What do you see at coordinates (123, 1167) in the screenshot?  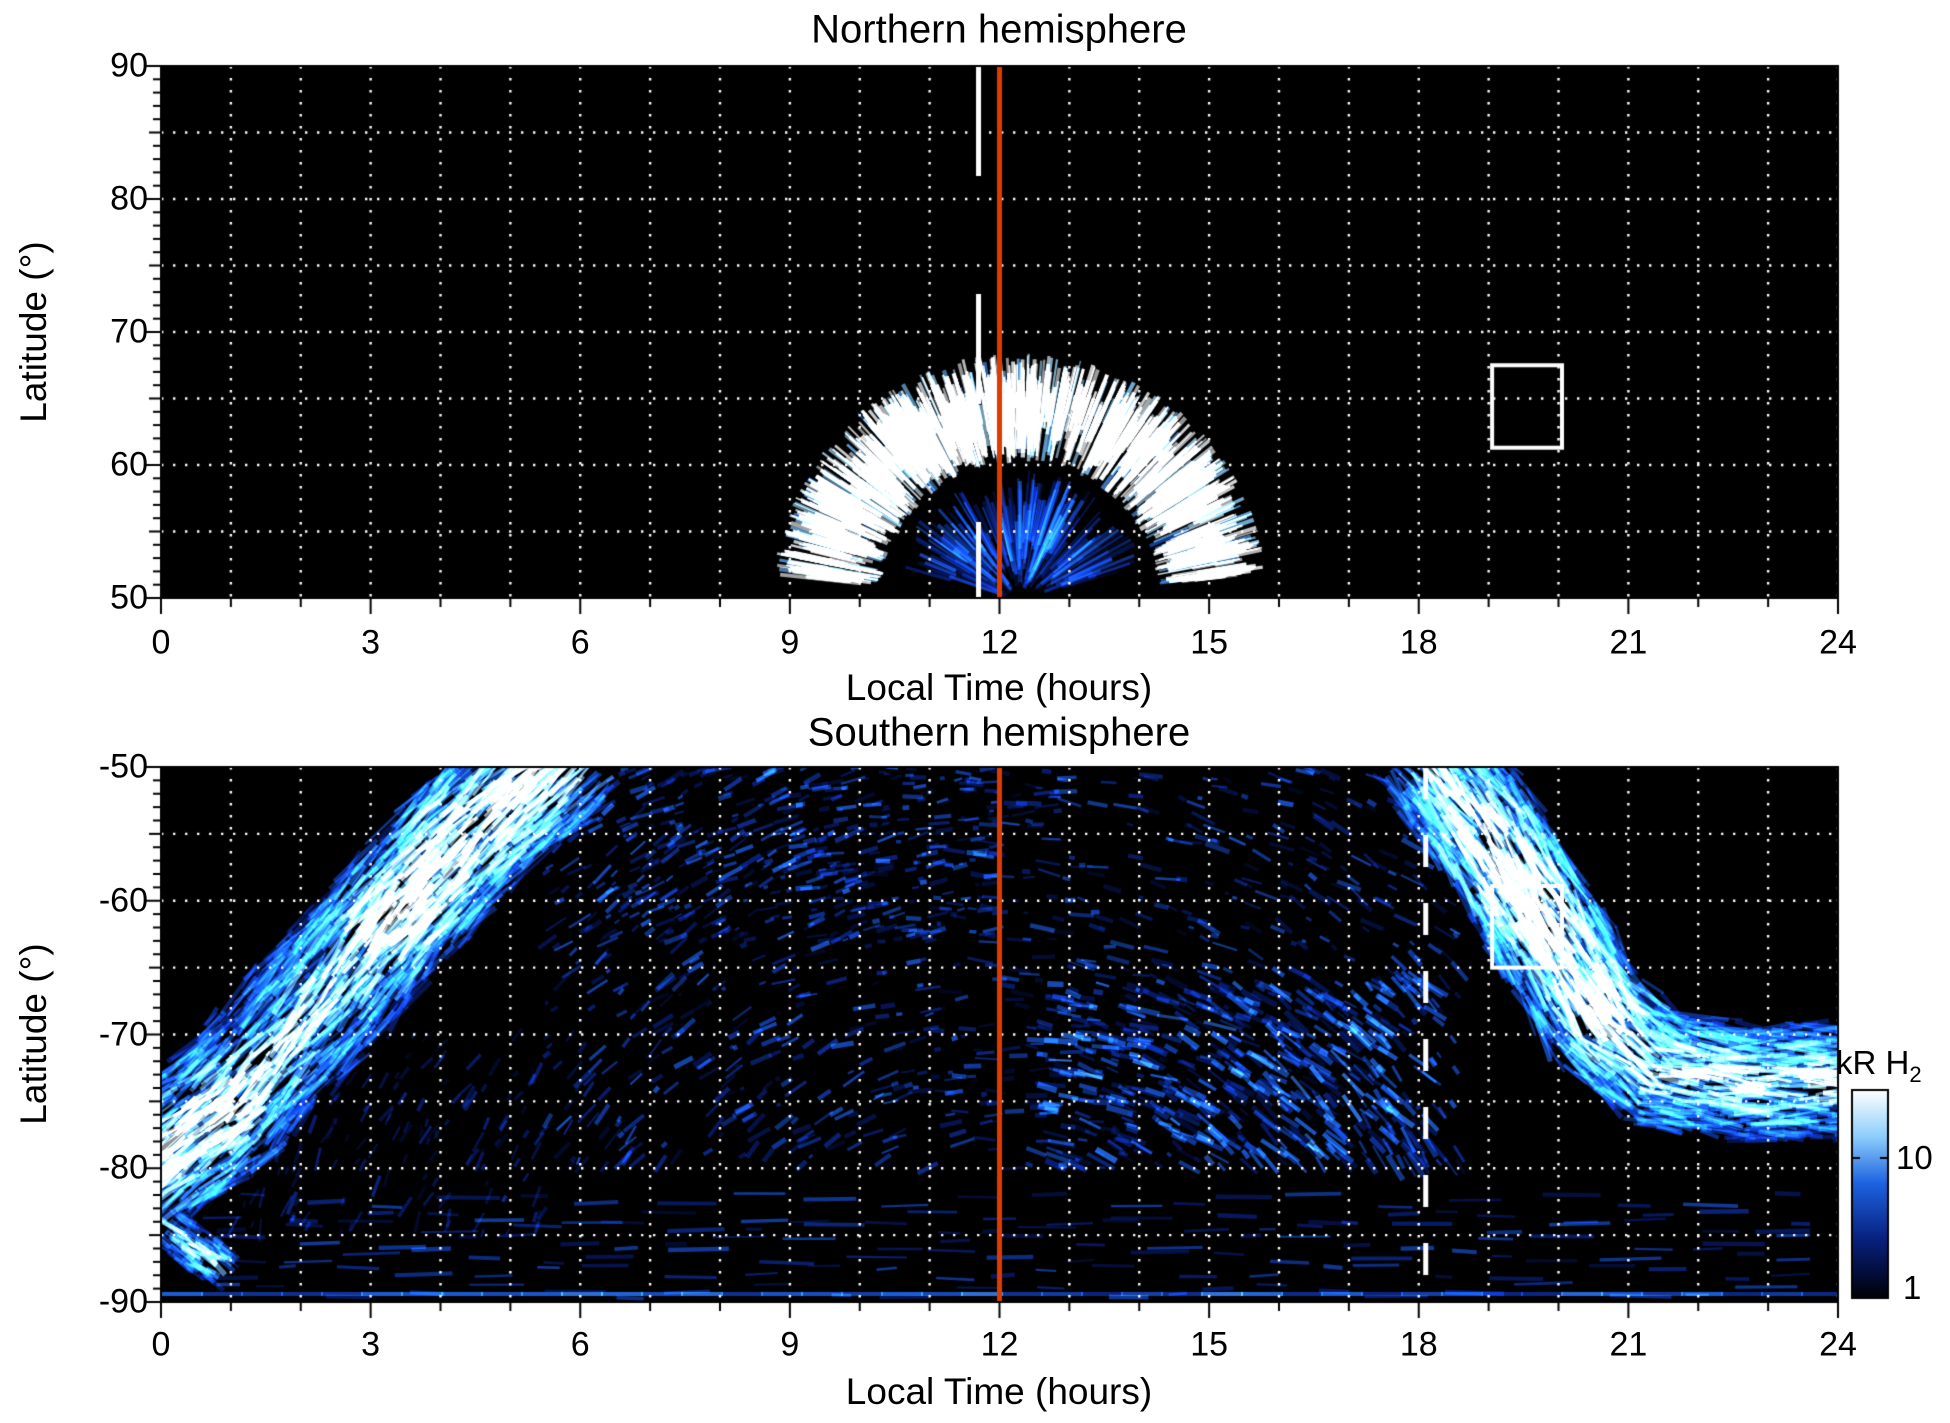 I see `y-tick-label: -80` at bounding box center [123, 1167].